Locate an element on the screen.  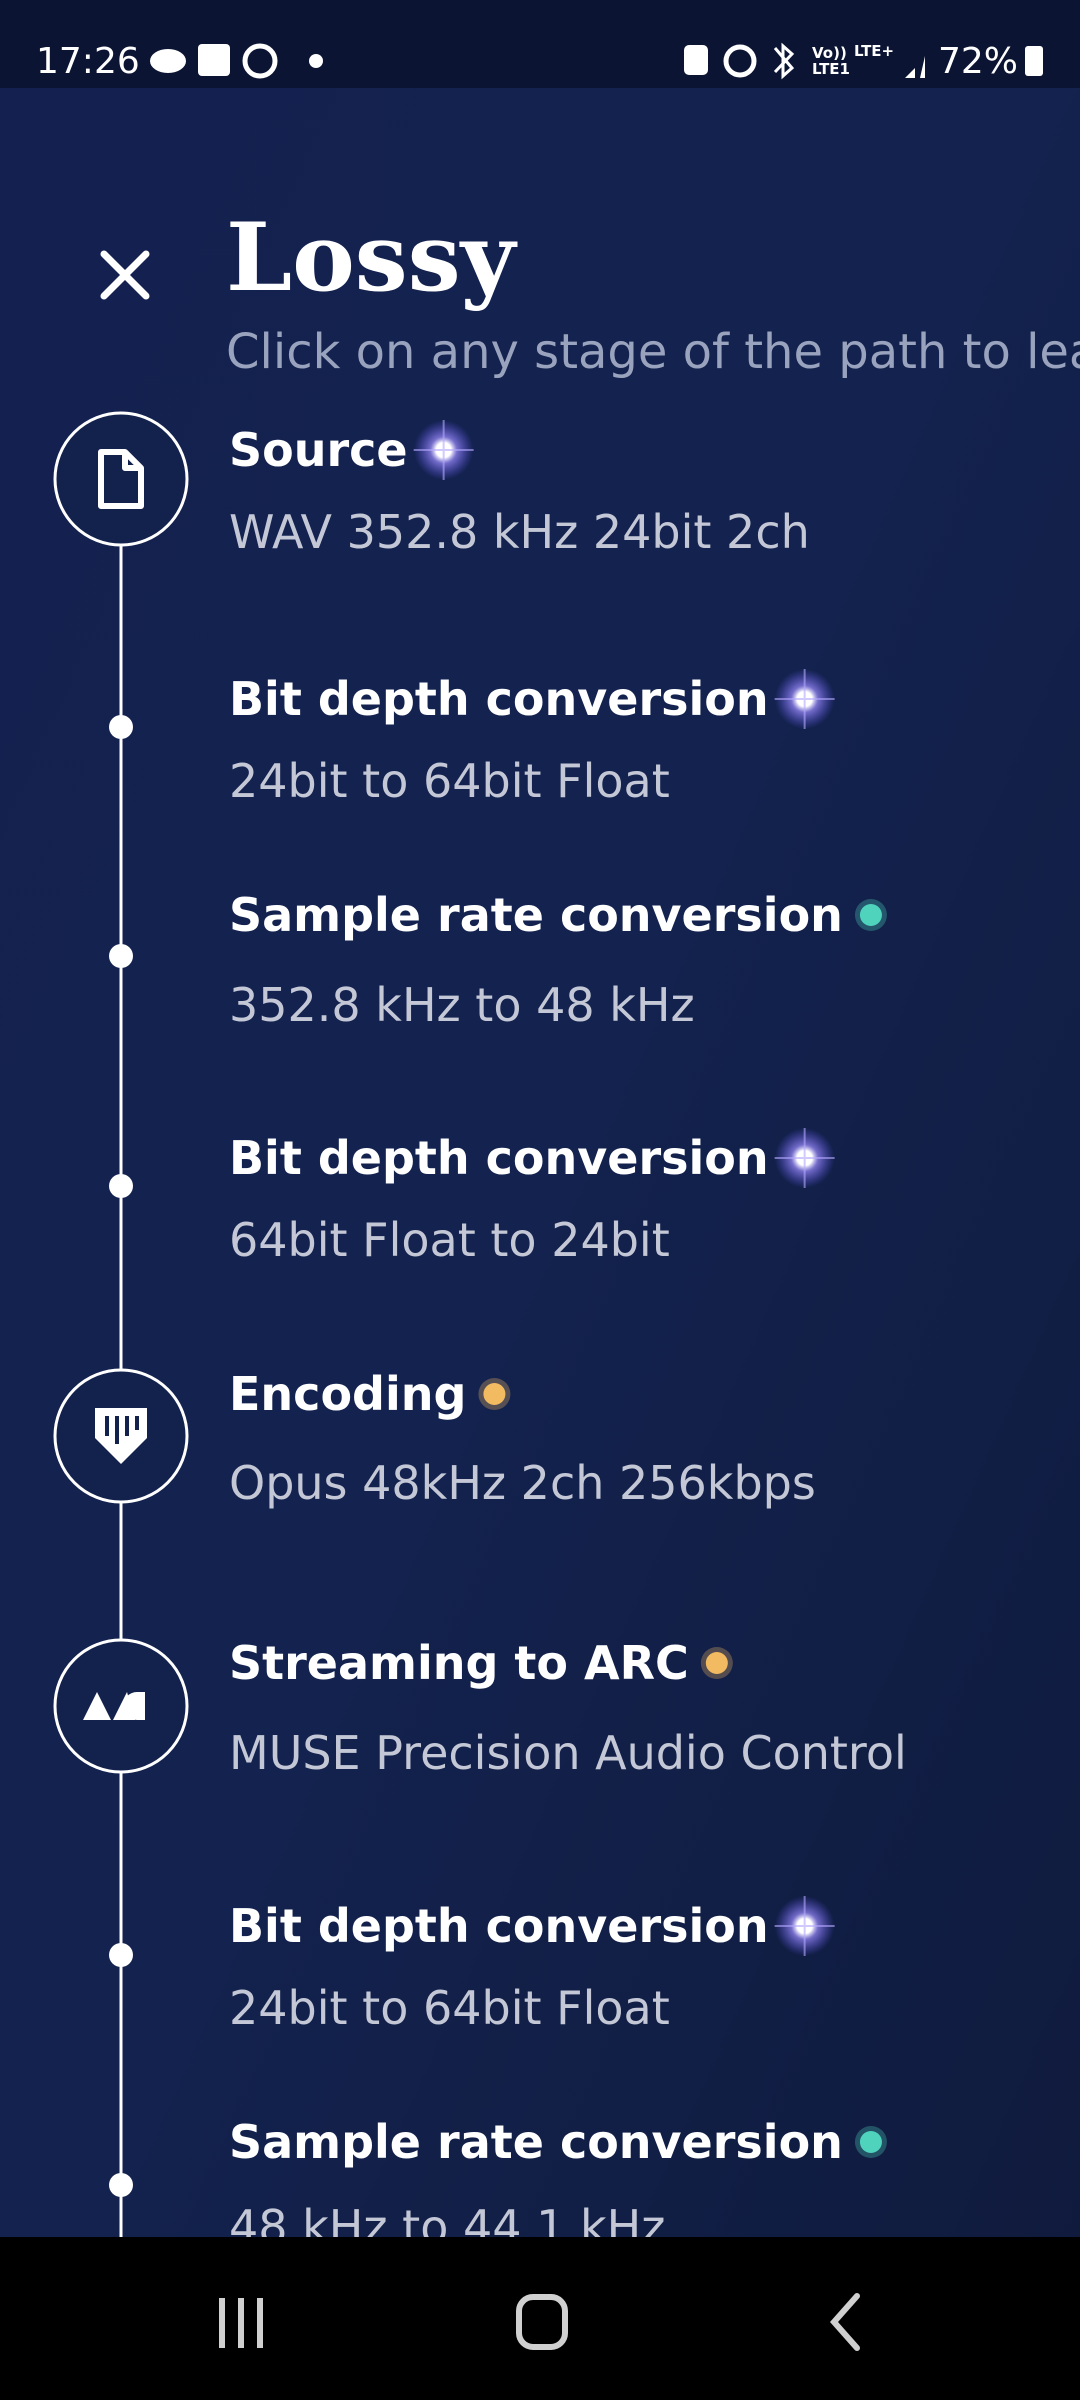
nav-bar is located at coordinates (540, 2318).